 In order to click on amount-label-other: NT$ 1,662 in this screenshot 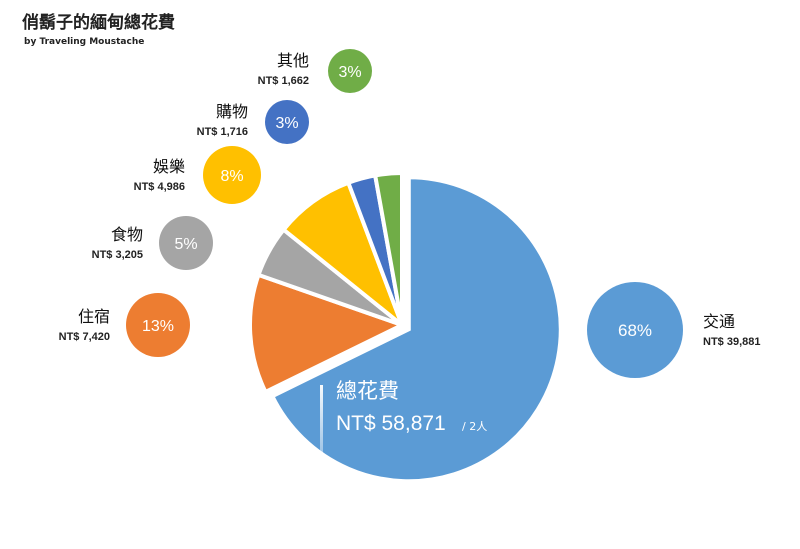, I will do `click(283, 81)`.